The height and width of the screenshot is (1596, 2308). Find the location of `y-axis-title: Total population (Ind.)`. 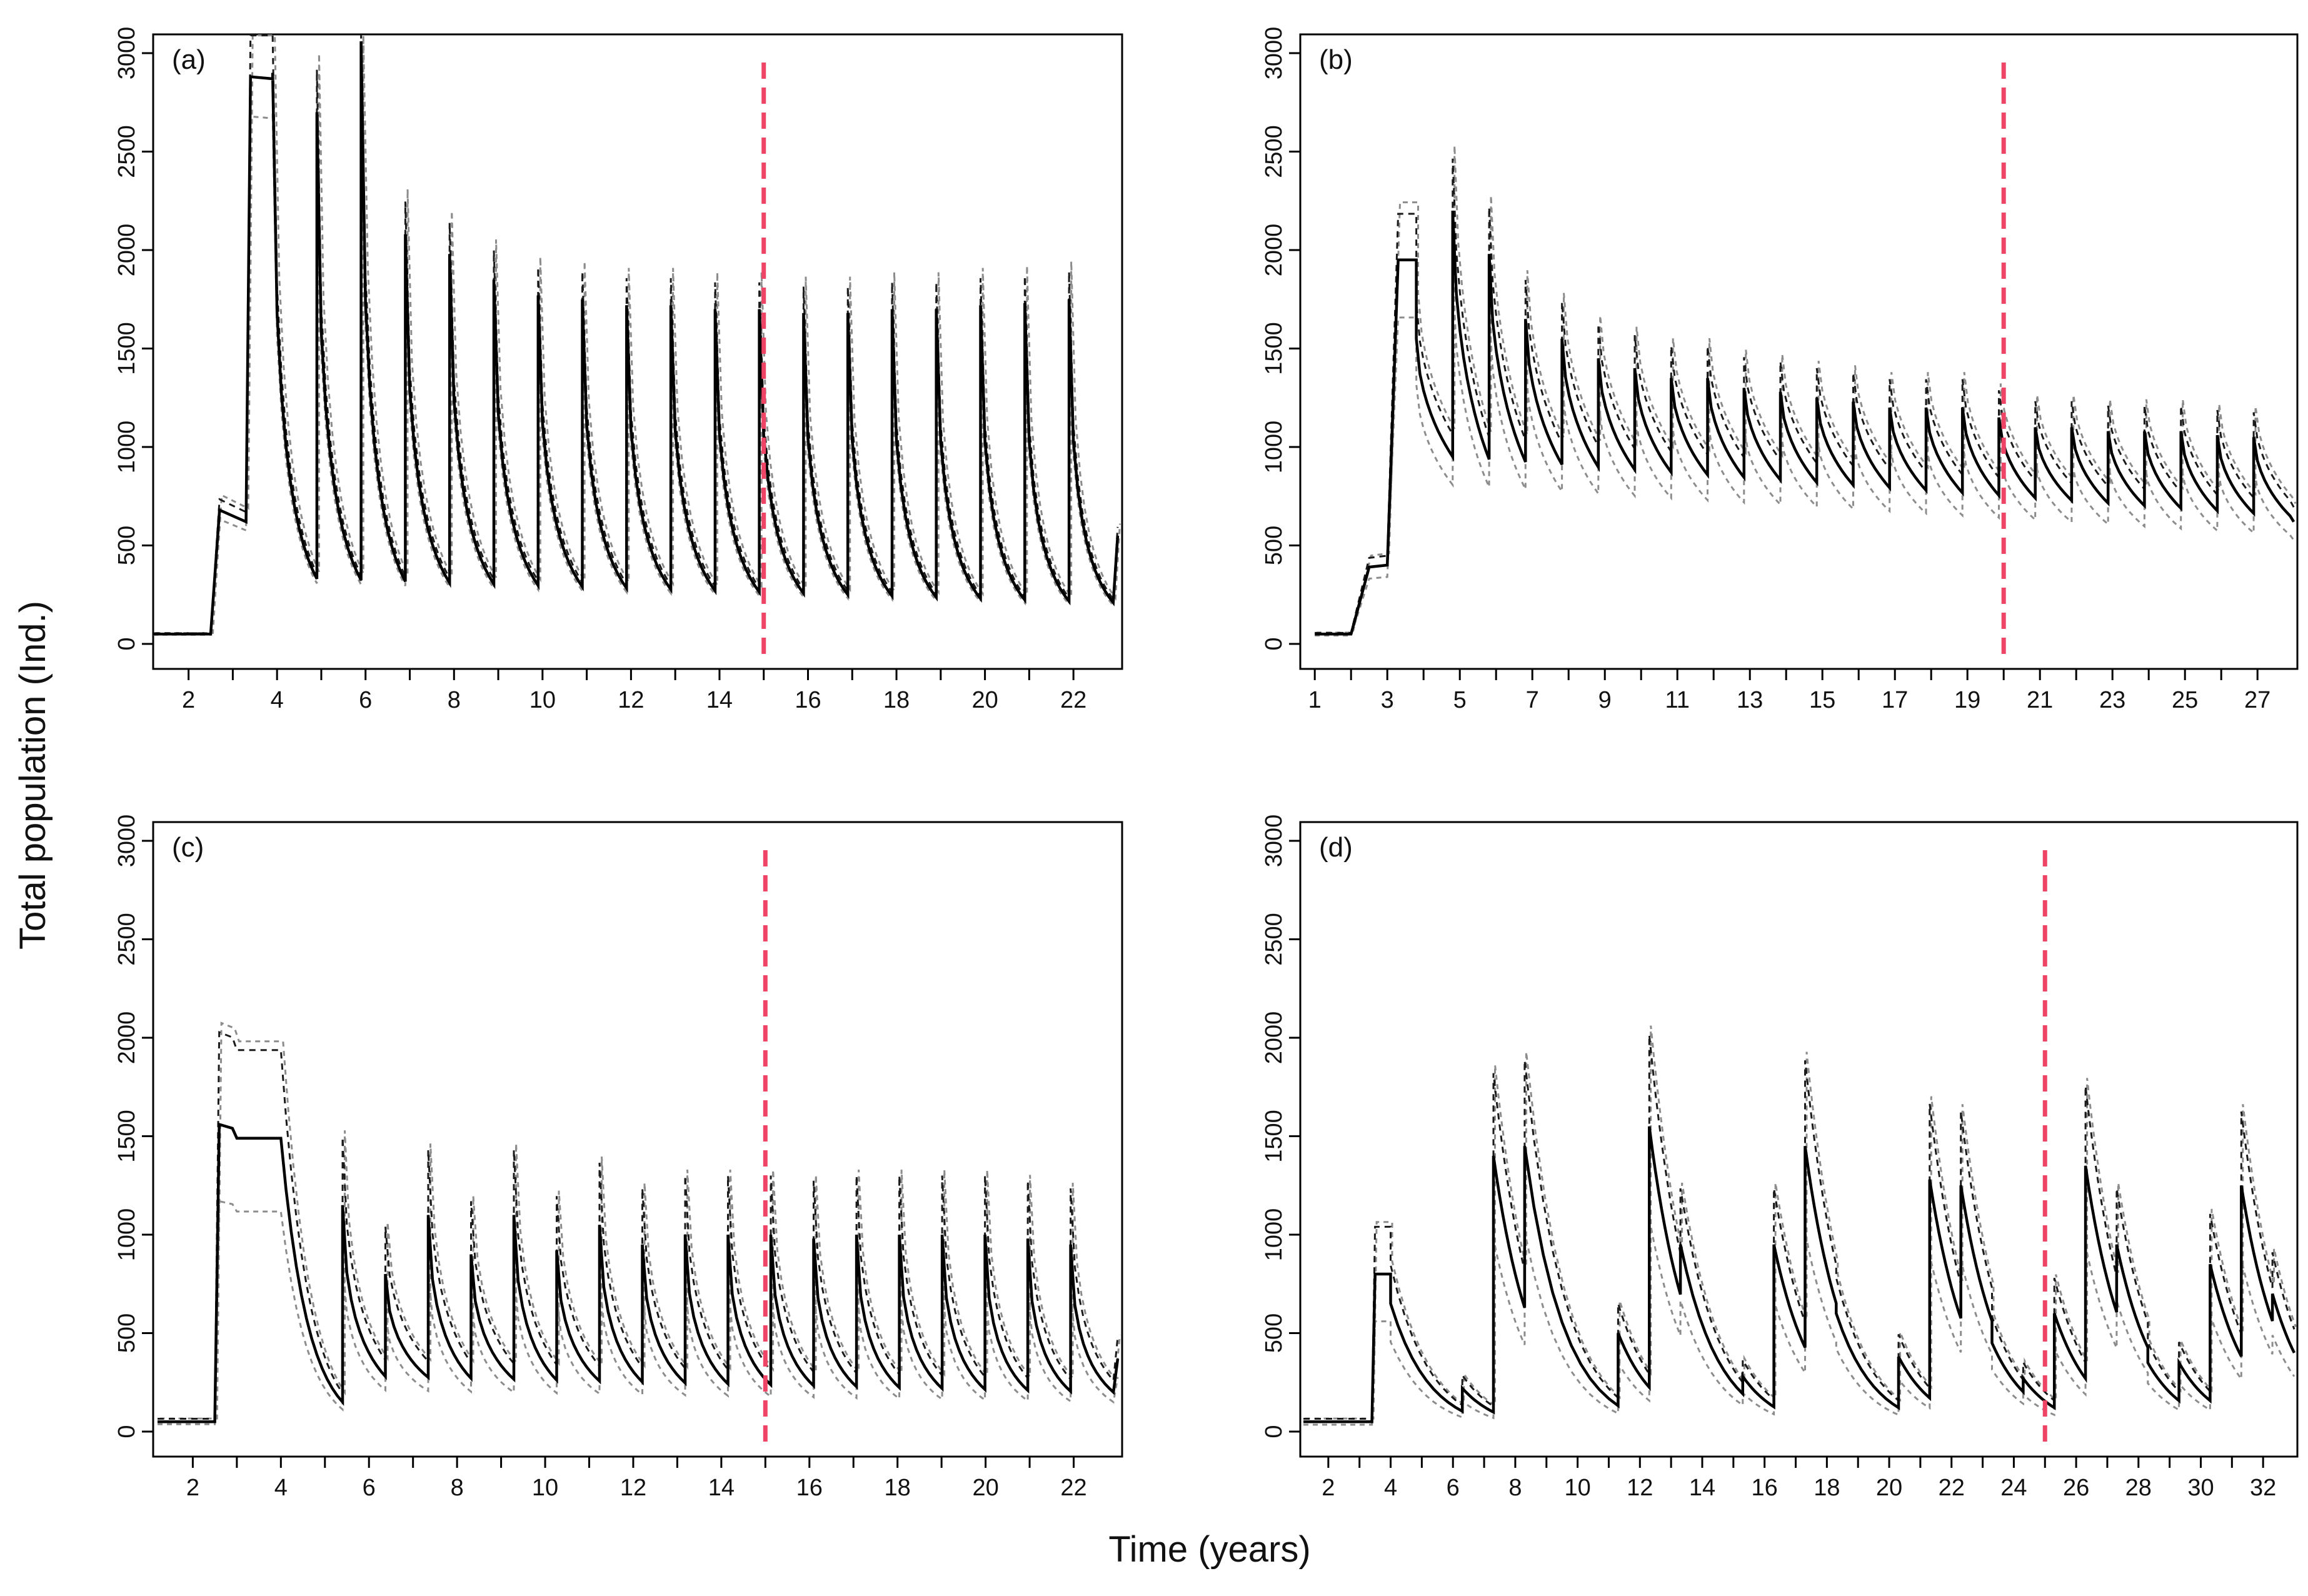

y-axis-title: Total population (Ind.) is located at coordinates (33, 775).